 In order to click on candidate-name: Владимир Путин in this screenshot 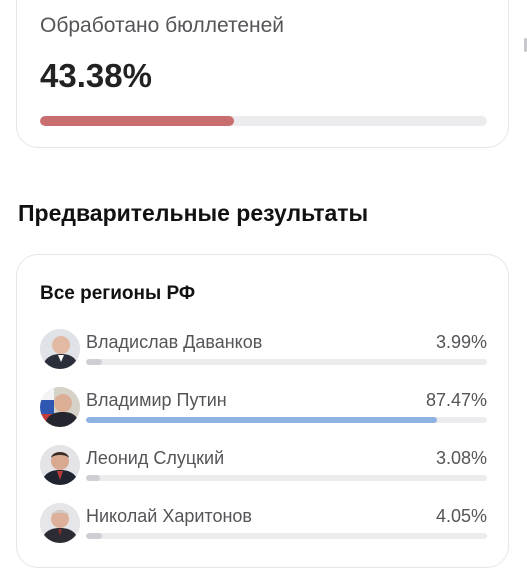, I will do `click(156, 400)`.